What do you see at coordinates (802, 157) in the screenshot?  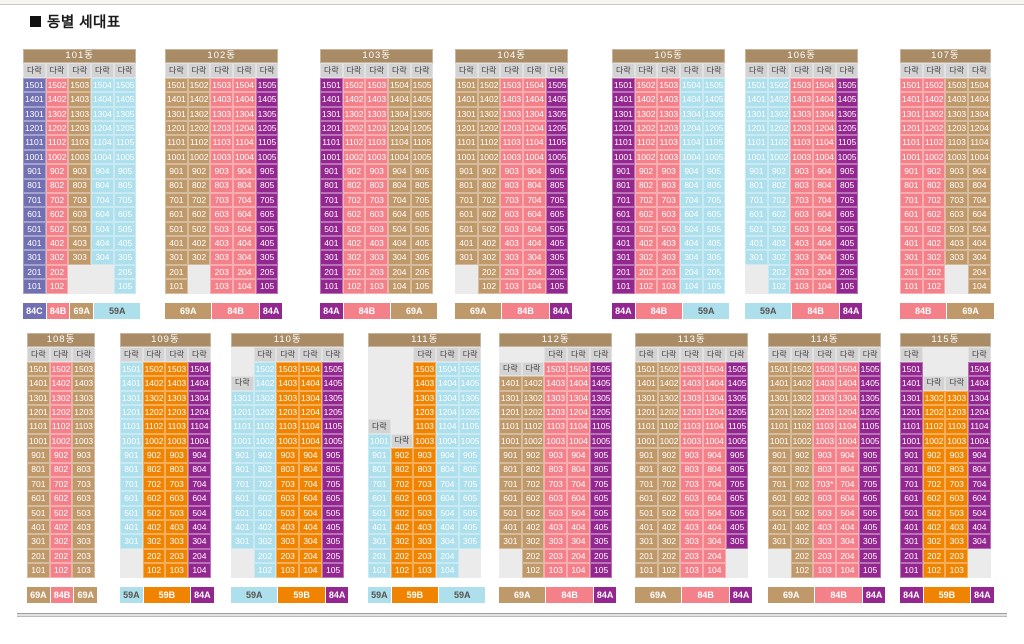 I see `unit-cell: 1003` at bounding box center [802, 157].